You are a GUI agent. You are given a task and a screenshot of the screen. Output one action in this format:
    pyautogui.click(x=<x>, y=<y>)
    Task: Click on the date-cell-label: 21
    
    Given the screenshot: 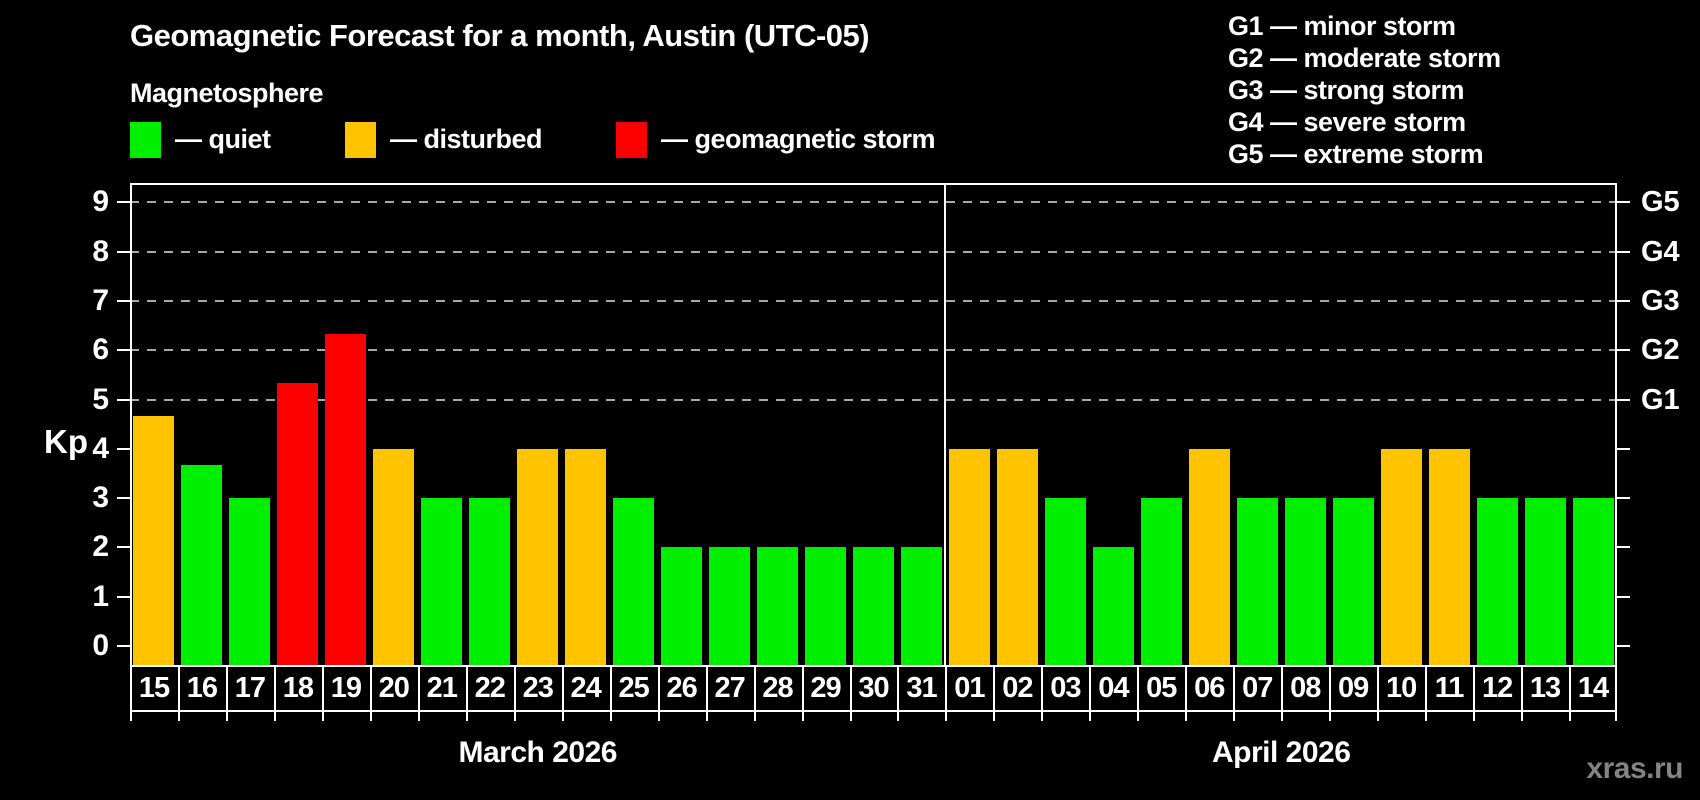 What is the action you would take?
    pyautogui.click(x=442, y=688)
    